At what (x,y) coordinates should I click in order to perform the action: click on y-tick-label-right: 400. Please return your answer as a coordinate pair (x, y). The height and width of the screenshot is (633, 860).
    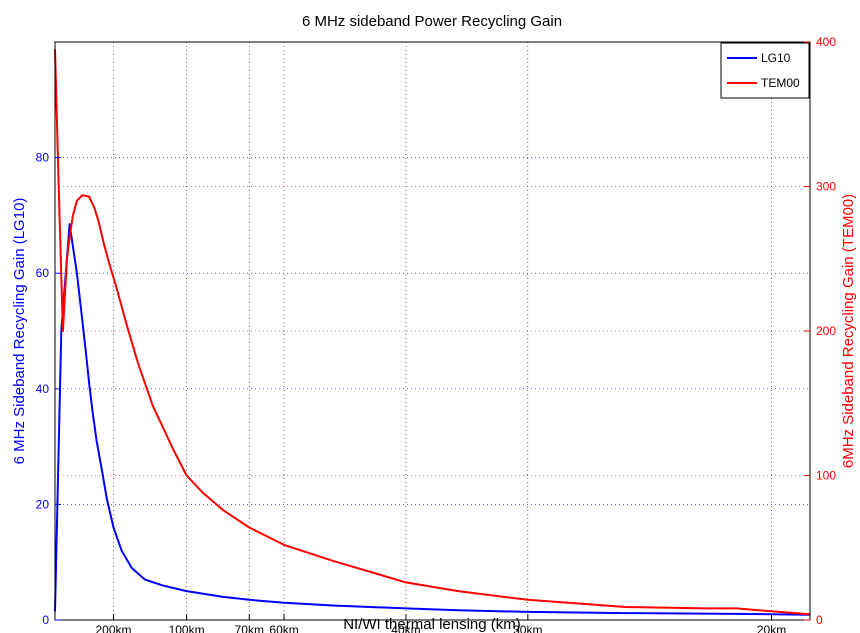
    Looking at the image, I should click on (826, 42).